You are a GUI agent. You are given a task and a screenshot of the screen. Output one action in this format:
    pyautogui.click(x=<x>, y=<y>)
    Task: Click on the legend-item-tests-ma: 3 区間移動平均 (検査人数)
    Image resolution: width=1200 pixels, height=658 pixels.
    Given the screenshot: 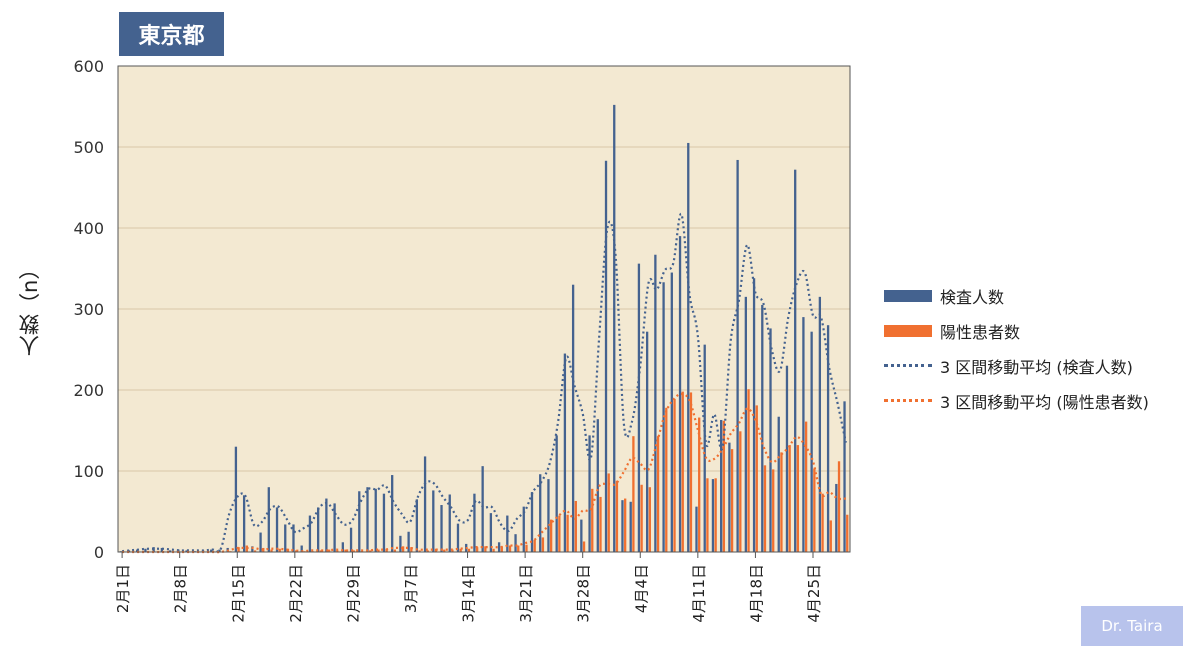 What is the action you would take?
    pyautogui.click(x=1039, y=365)
    